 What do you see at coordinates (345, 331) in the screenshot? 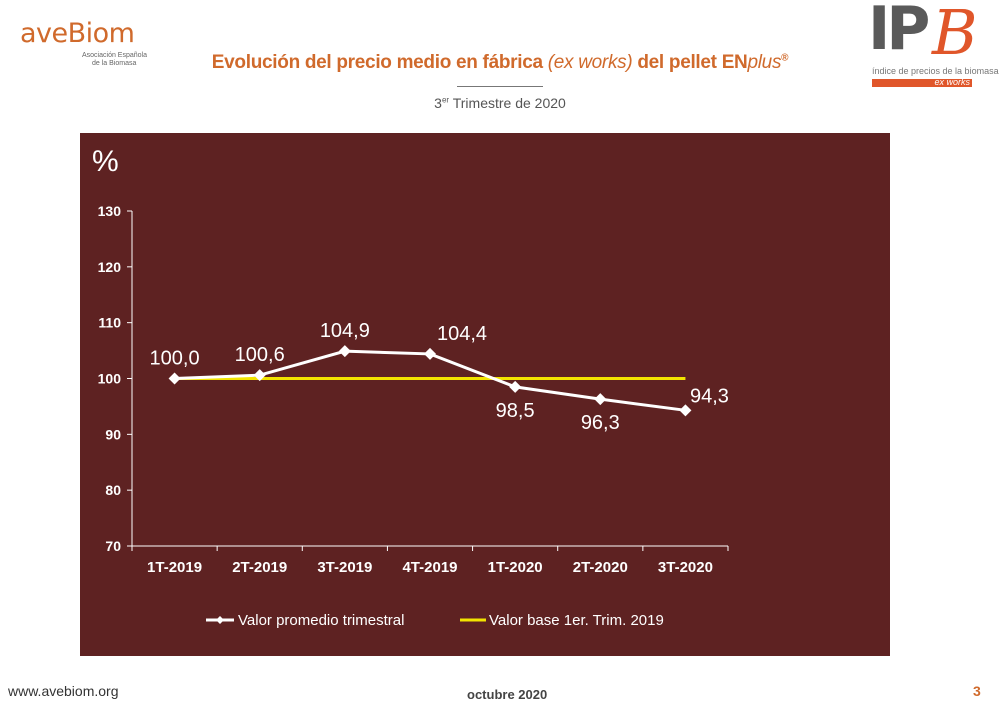
I see `data-label: 104,9` at bounding box center [345, 331].